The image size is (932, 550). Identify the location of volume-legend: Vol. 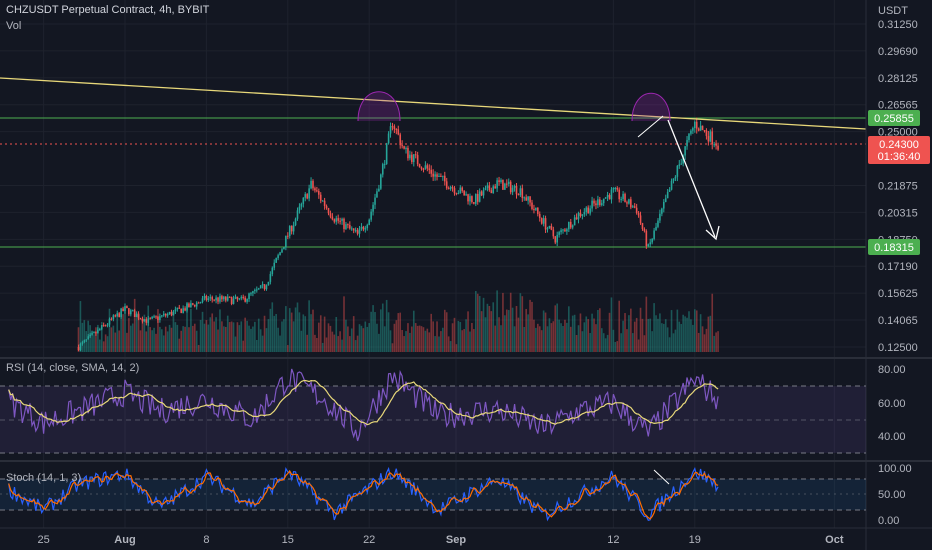
(14, 26).